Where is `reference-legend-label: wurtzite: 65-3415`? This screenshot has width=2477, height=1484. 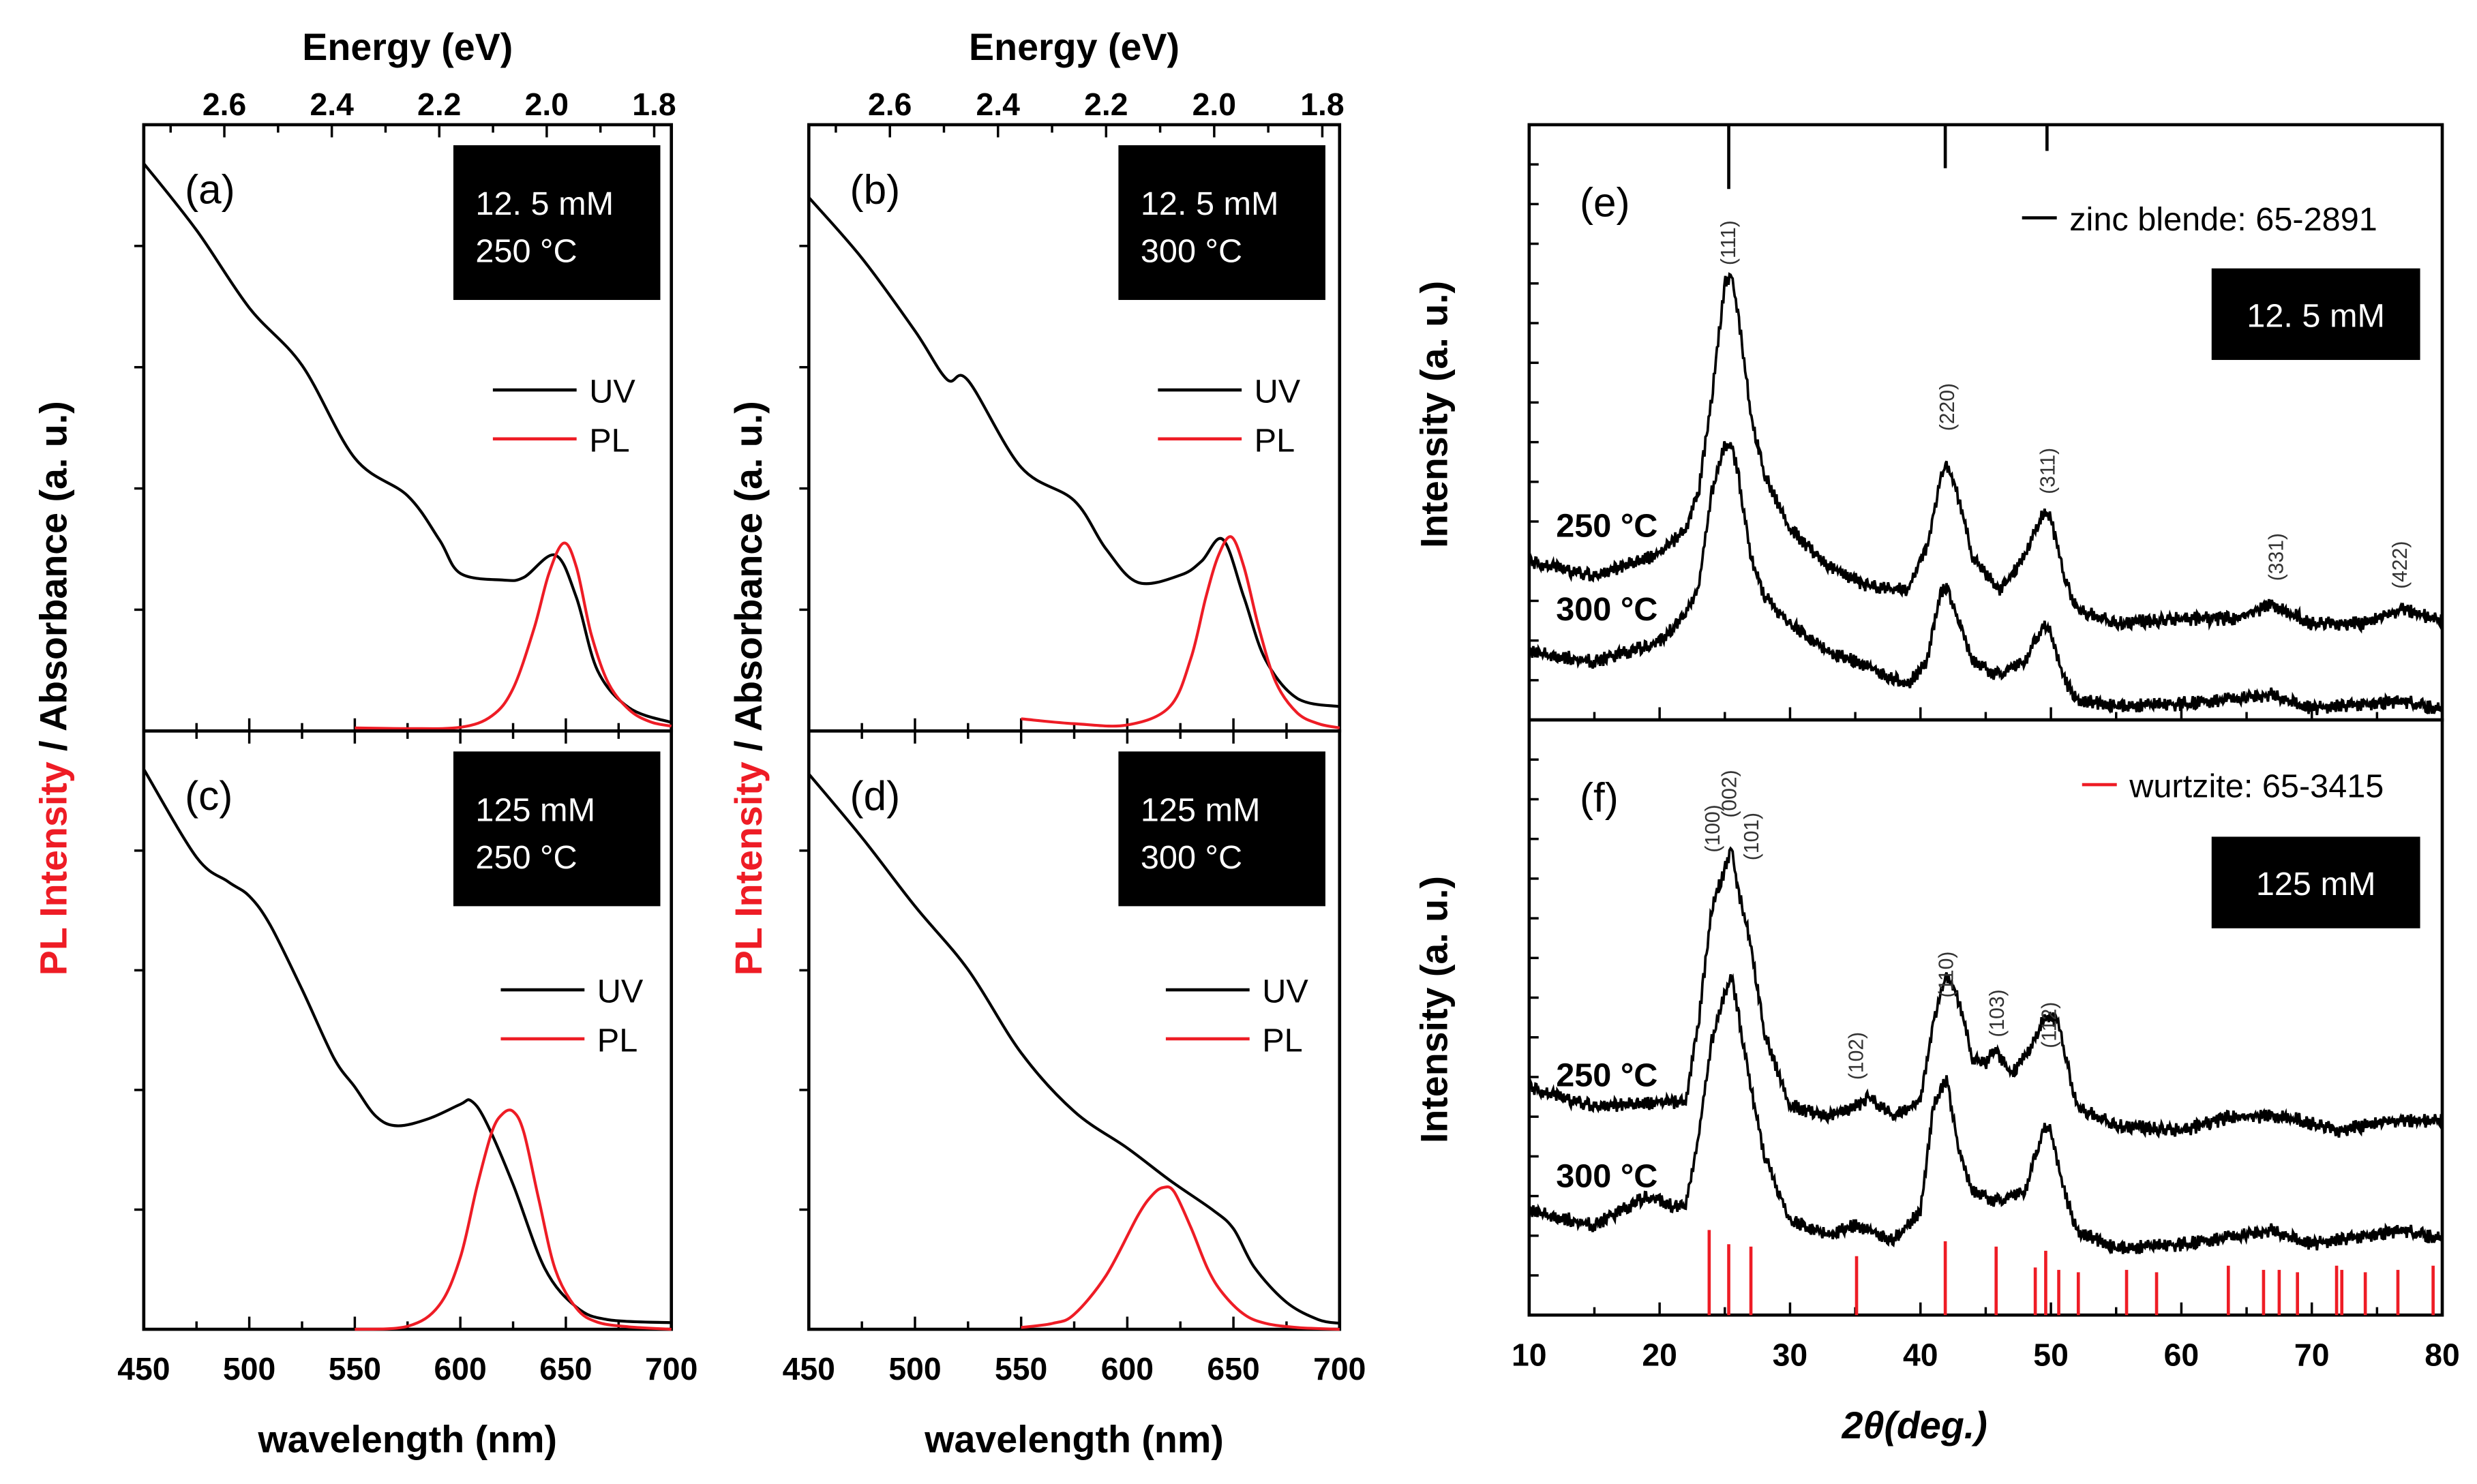 reference-legend-label: wurtzite: 65-3415 is located at coordinates (2257, 786).